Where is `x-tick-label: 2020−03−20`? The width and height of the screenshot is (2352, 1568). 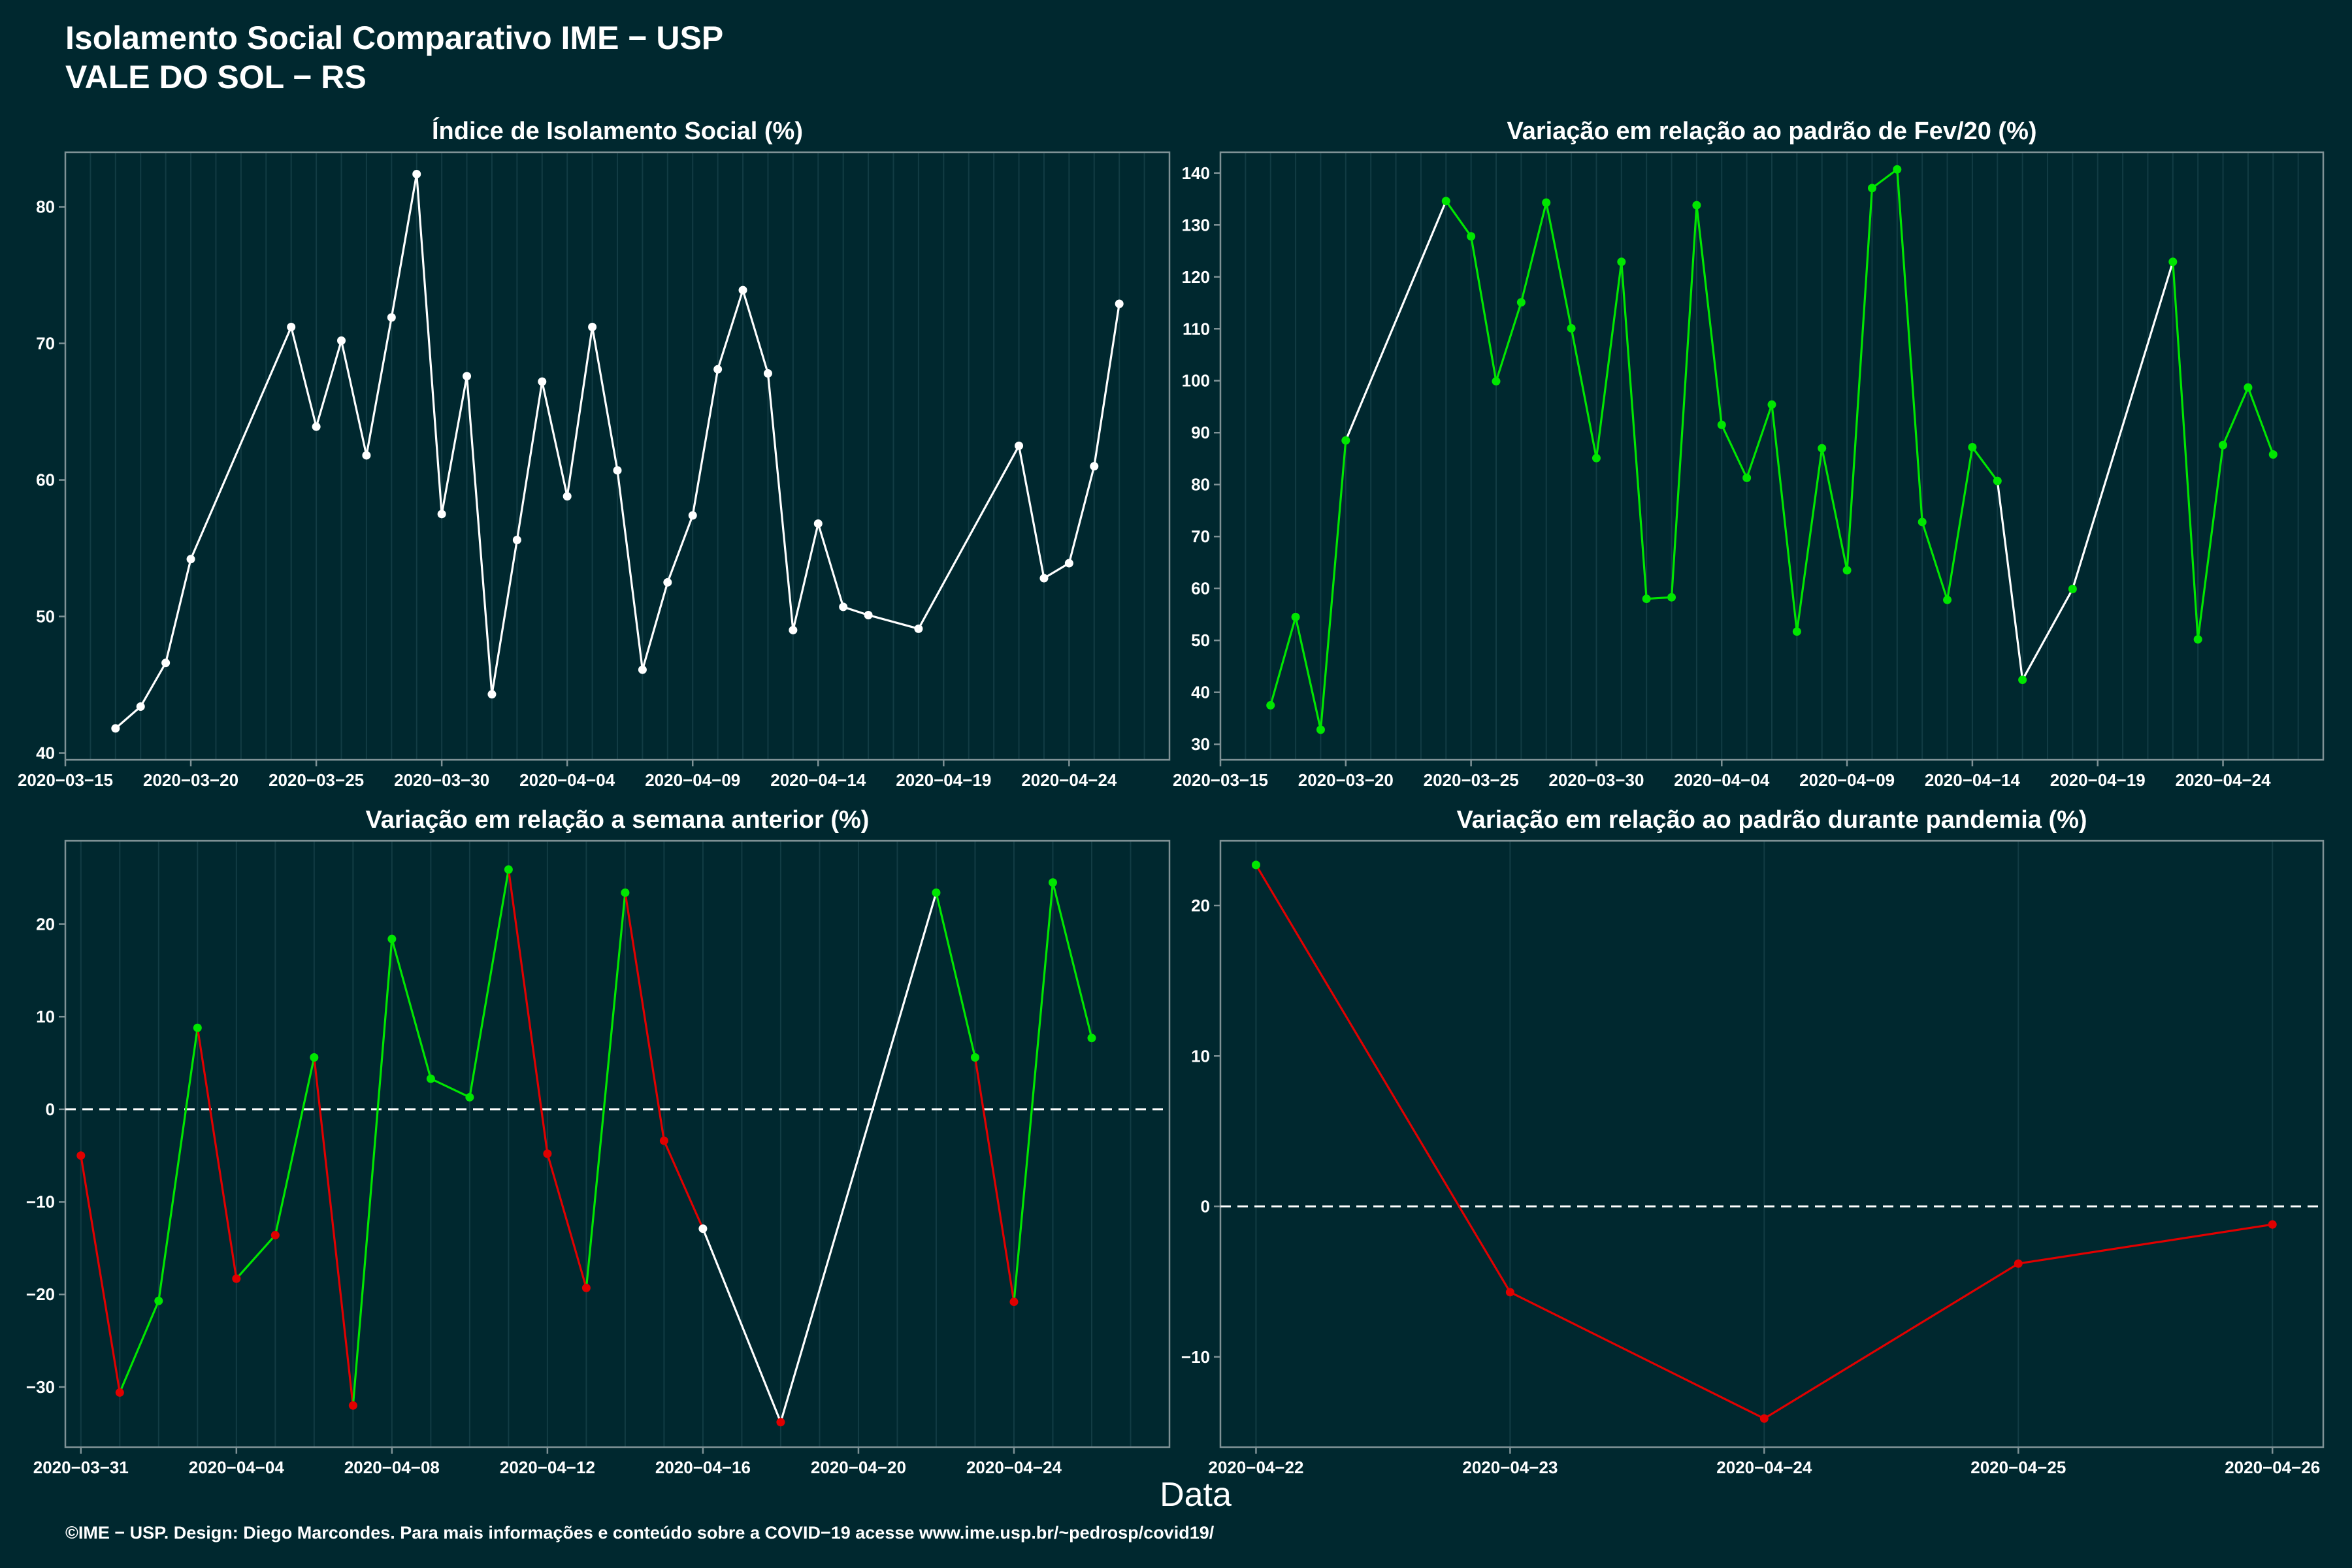 x-tick-label: 2020−03−20 is located at coordinates (190, 780).